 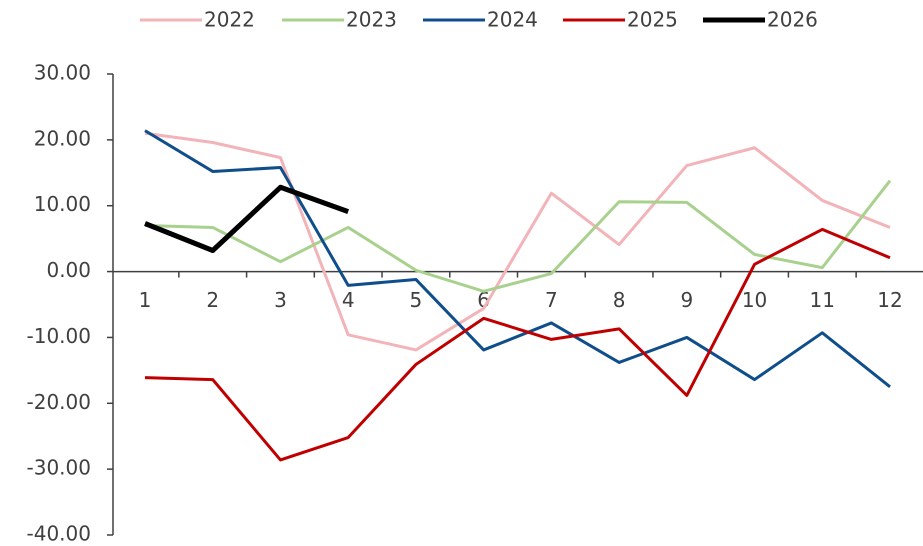 What do you see at coordinates (247, 218) in the screenshot?
I see `series-line` at bounding box center [247, 218].